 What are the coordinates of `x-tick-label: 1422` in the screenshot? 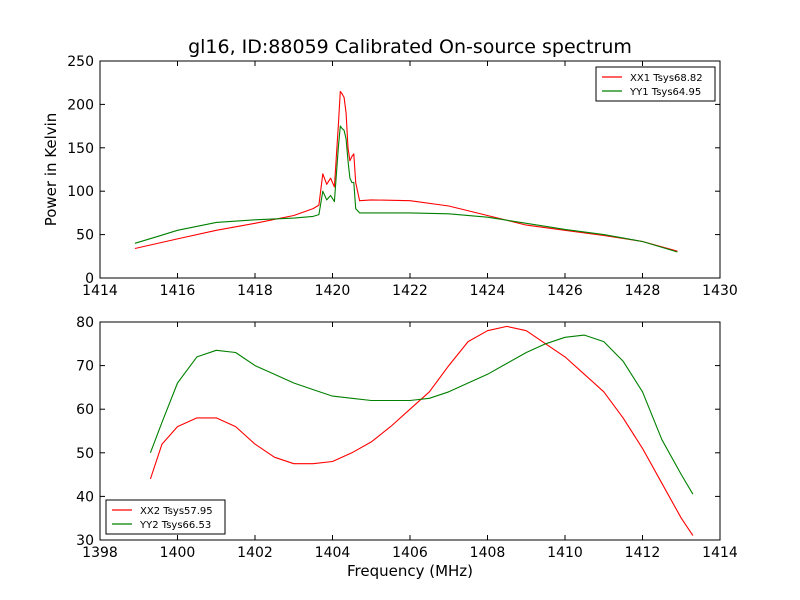 It's located at (410, 291).